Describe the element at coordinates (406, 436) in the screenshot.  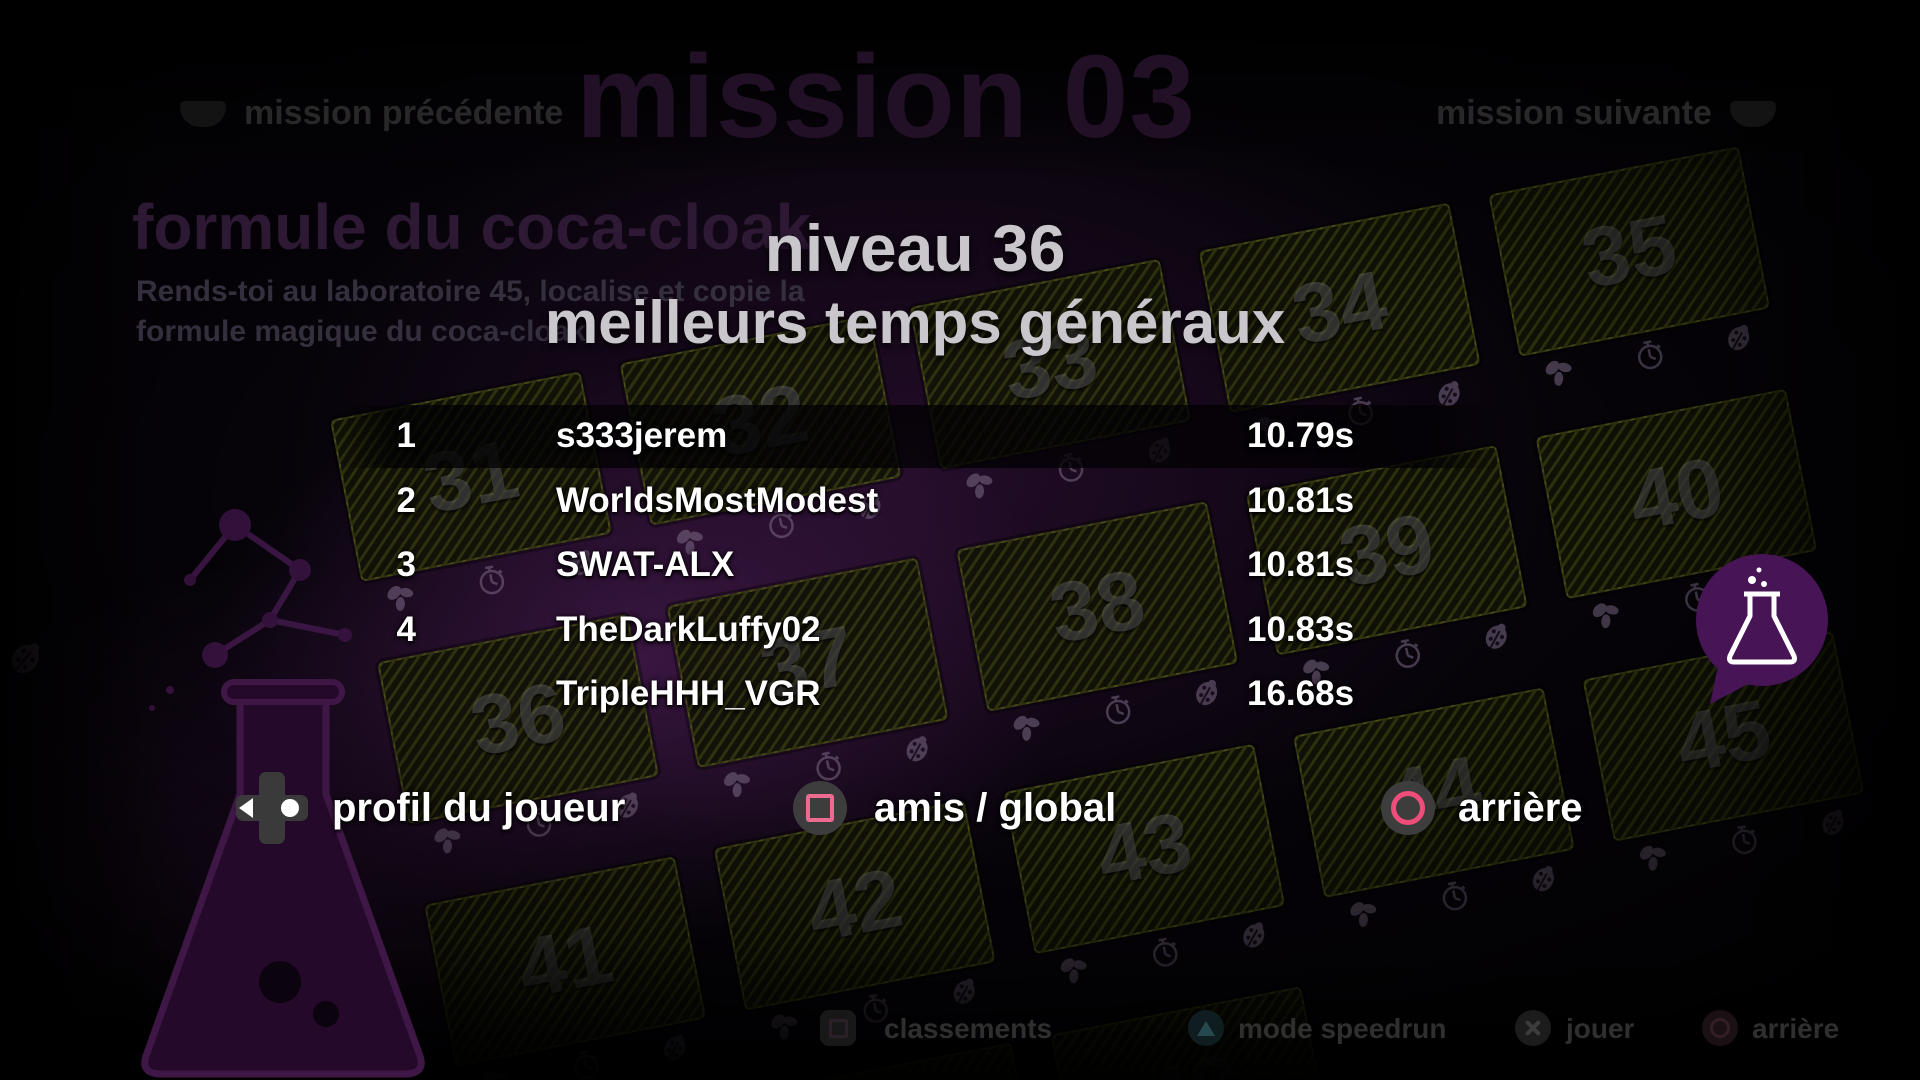
I see `rank: 1` at that location.